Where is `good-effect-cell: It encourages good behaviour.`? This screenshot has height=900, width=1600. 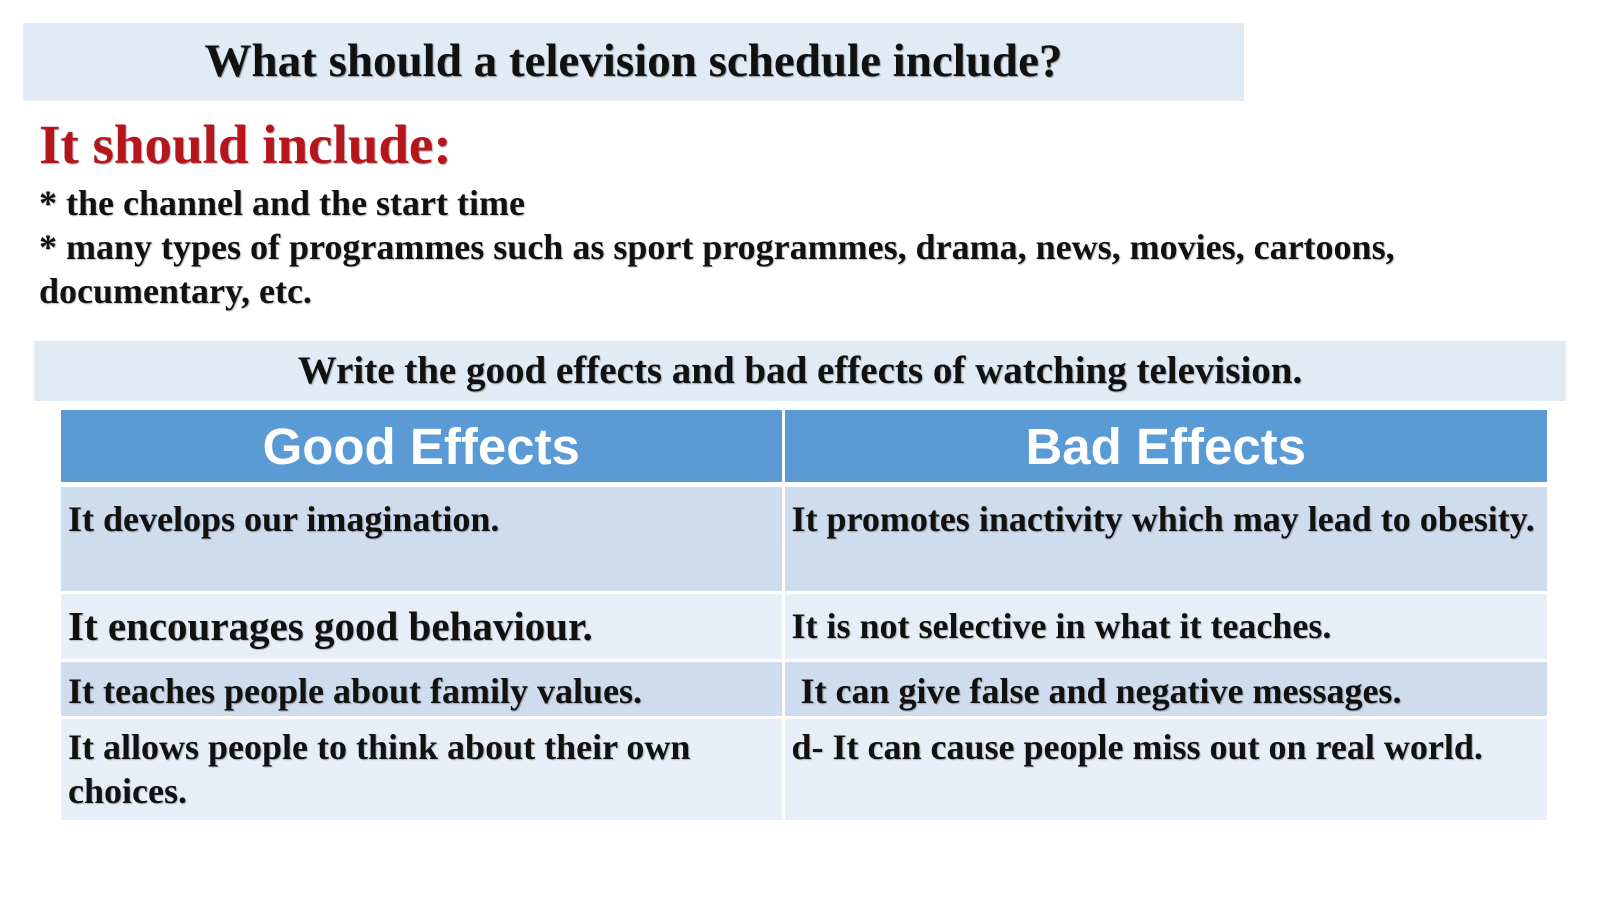 good-effect-cell: It encourages good behaviour. is located at coordinates (423, 627).